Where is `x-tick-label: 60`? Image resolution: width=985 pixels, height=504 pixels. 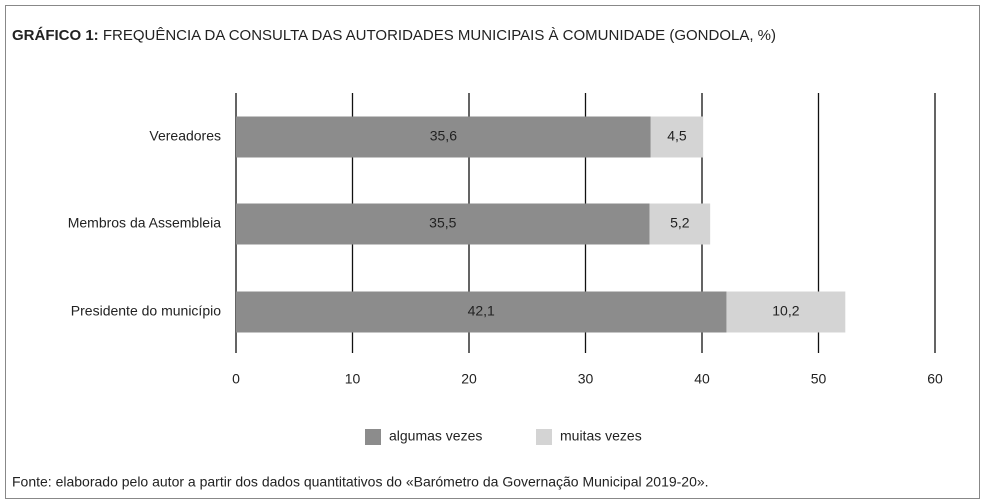
x-tick-label: 60 is located at coordinates (935, 379).